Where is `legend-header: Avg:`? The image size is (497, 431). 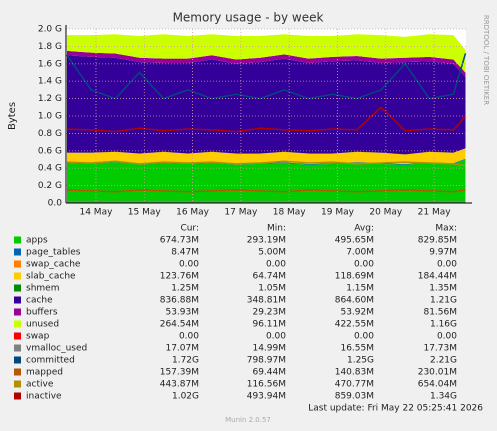
legend-header: Avg: is located at coordinates (364, 229).